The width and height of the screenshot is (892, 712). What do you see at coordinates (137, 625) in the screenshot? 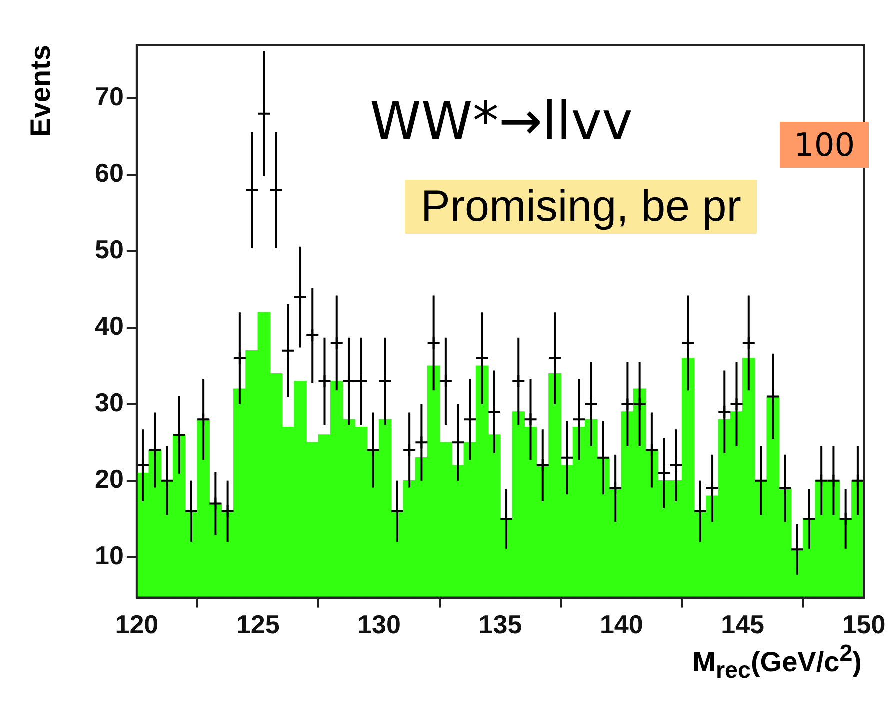
I see `x-tick-label: 120` at bounding box center [137, 625].